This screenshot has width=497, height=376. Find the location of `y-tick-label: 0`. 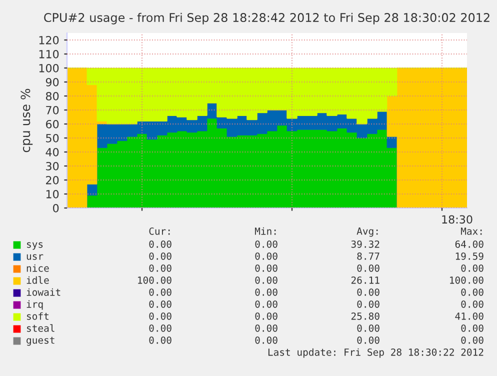

y-tick-label: 0 is located at coordinates (56, 208).